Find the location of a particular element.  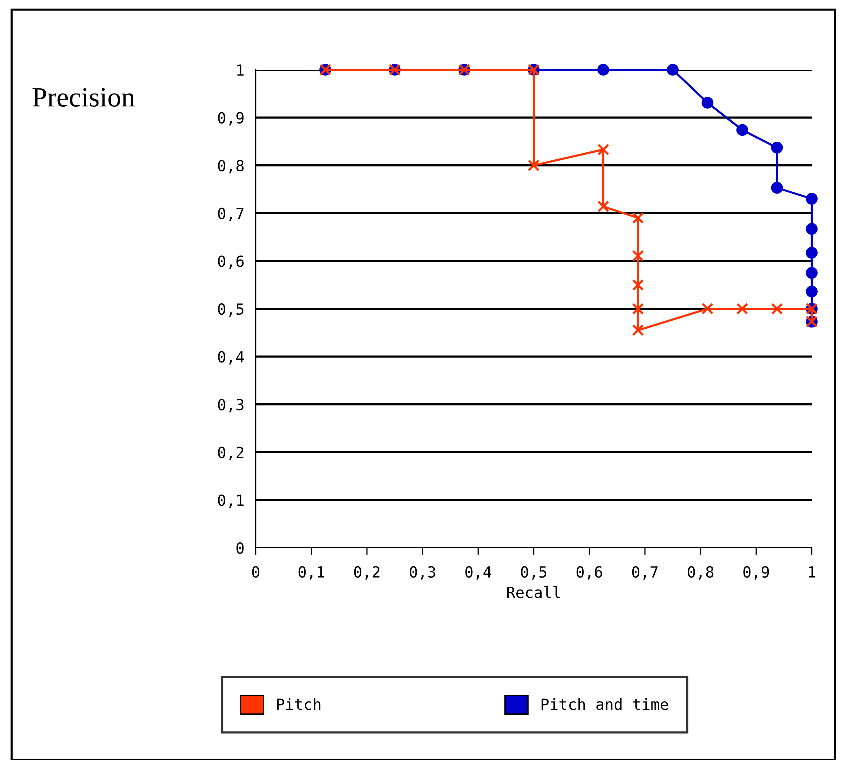

x-tick-label: 0,3 is located at coordinates (423, 573).